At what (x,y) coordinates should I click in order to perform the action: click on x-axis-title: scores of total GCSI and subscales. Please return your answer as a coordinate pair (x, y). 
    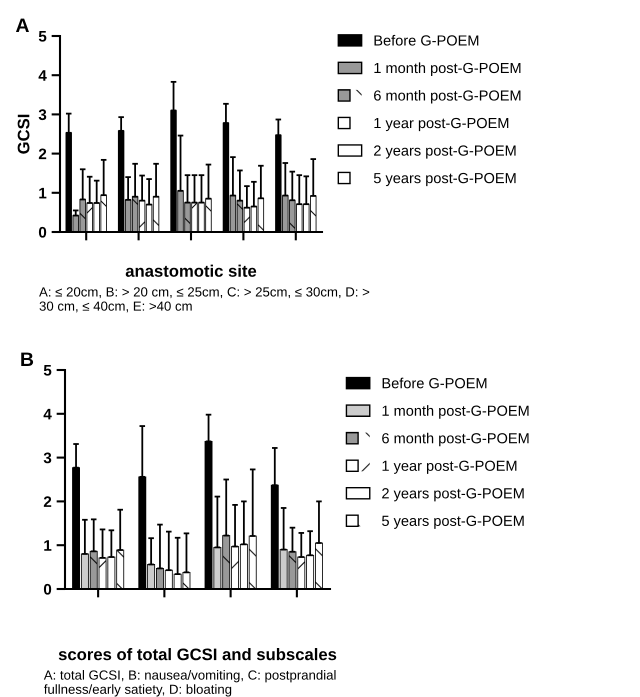
    Looking at the image, I should click on (197, 654).